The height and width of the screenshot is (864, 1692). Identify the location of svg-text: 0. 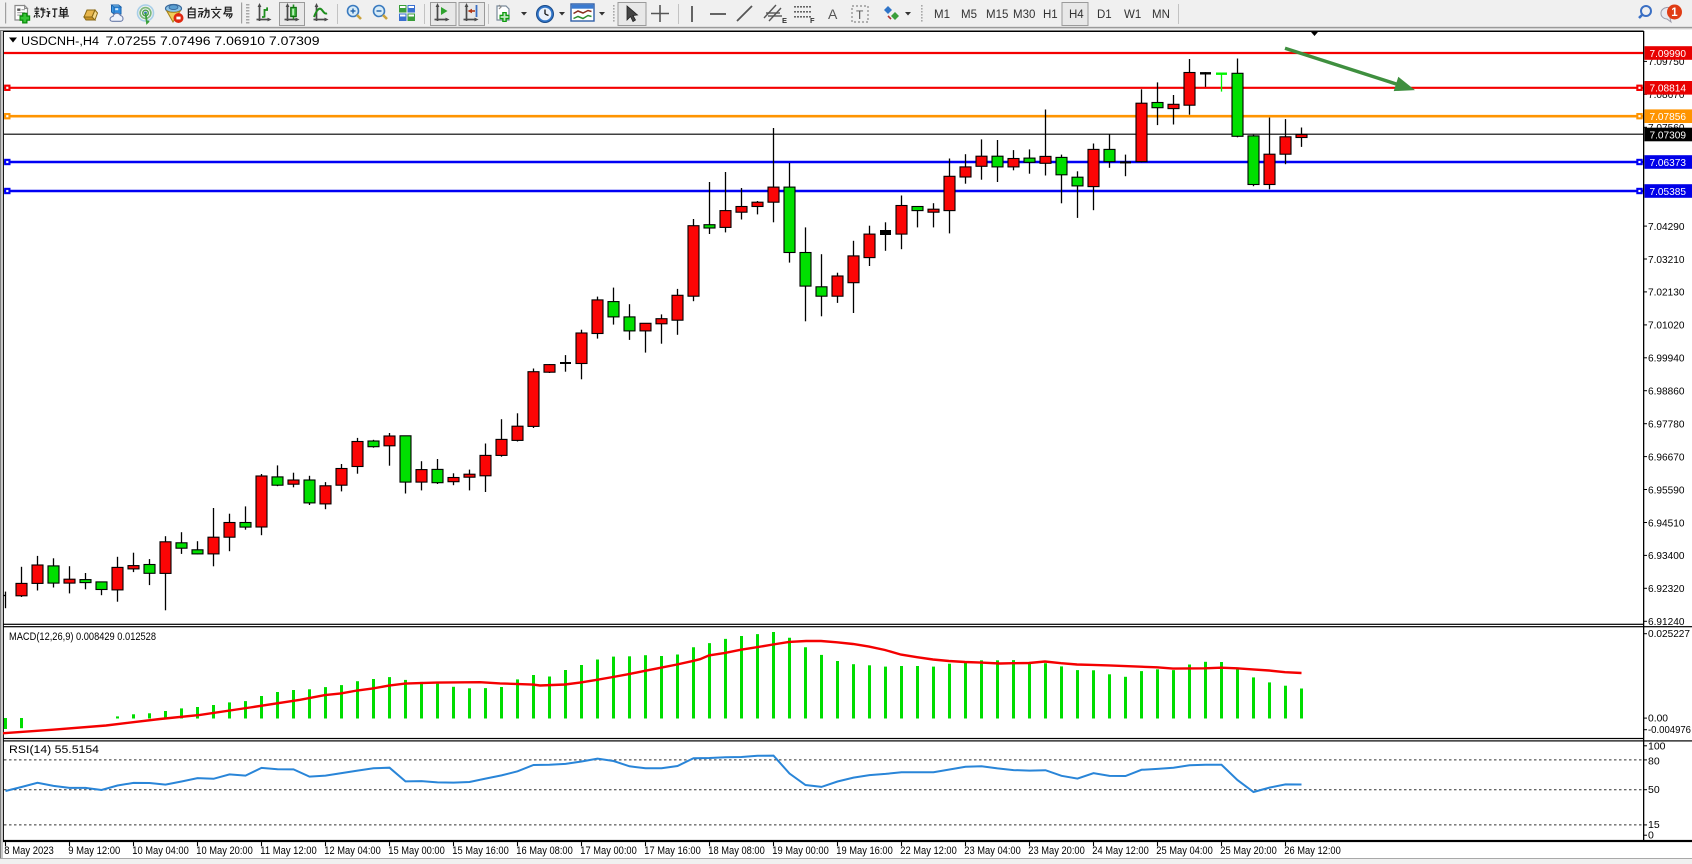
(1651, 836).